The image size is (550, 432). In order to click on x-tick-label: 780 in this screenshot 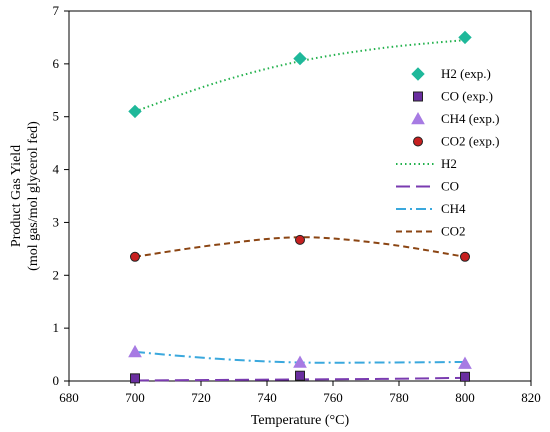, I will do `click(399, 397)`.